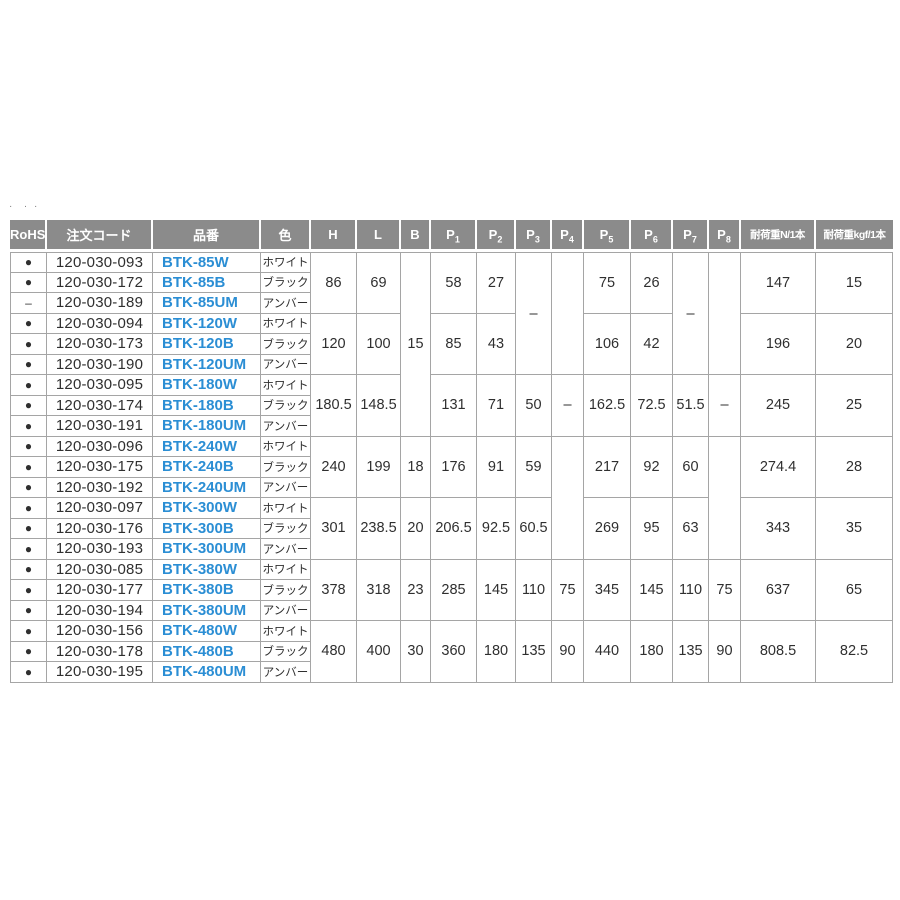 This screenshot has height=900, width=900. Describe the element at coordinates (568, 406) in the screenshot. I see `p4-value-cell: –` at that location.